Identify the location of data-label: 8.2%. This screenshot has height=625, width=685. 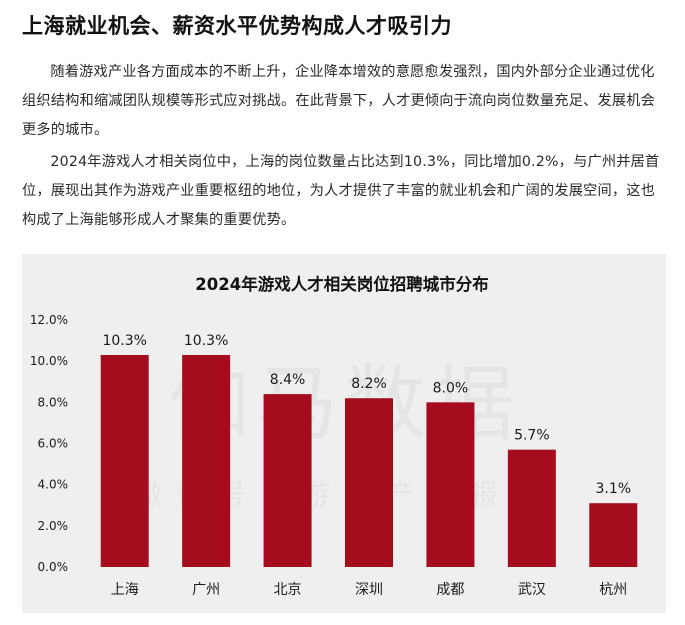
(369, 384).